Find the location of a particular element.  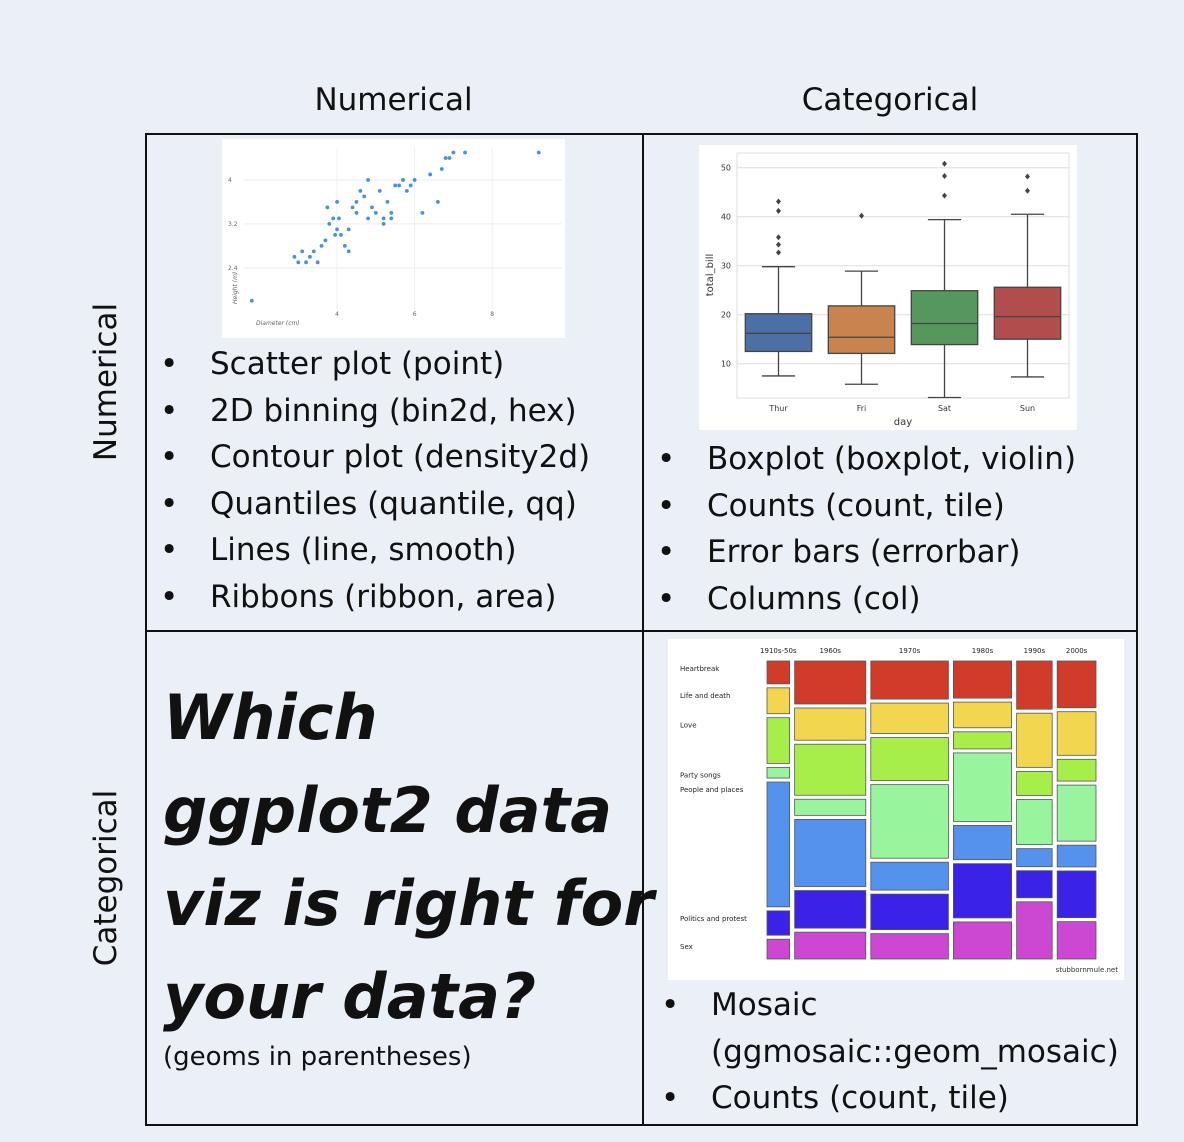

headline-line-2: ggplot2 data is located at coordinates (388, 810).